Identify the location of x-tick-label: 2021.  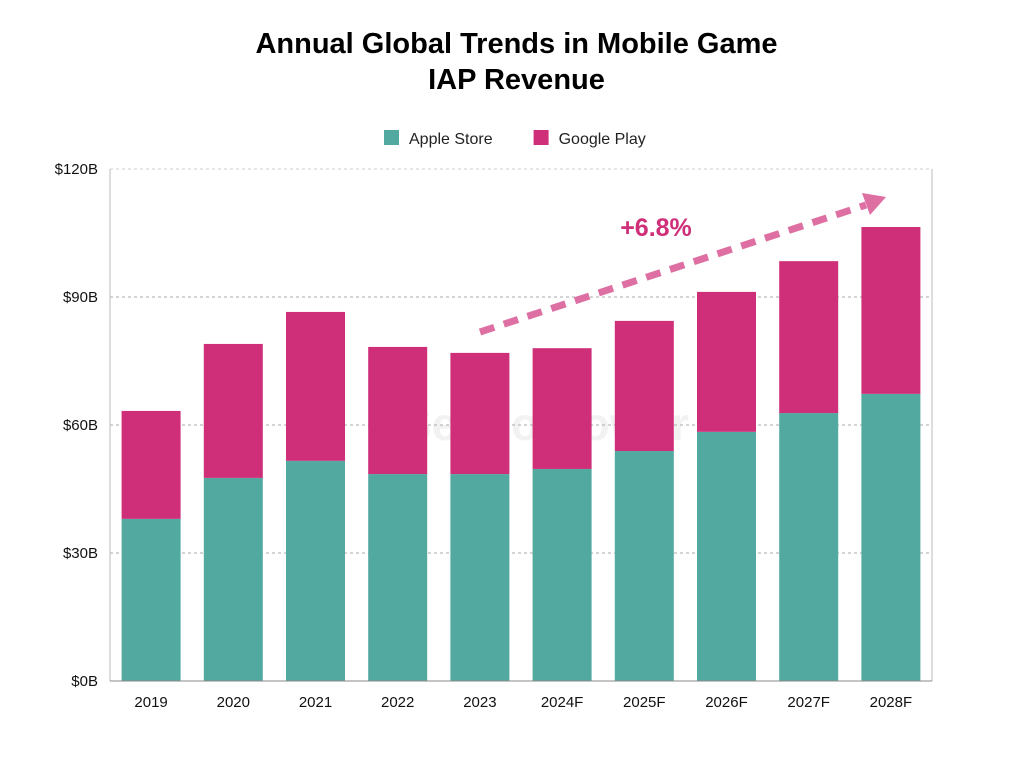
(315, 702).